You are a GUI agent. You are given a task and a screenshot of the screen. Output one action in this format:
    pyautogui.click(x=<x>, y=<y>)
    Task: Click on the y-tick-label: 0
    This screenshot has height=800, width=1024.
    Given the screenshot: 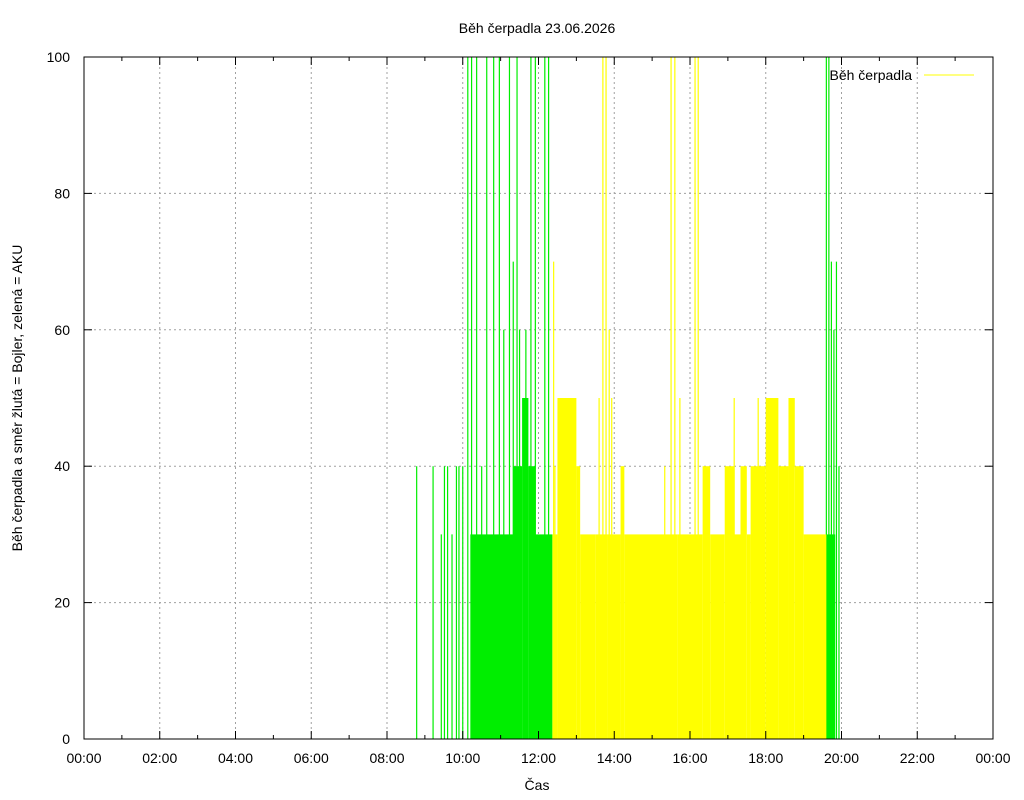 What is the action you would take?
    pyautogui.click(x=66, y=739)
    